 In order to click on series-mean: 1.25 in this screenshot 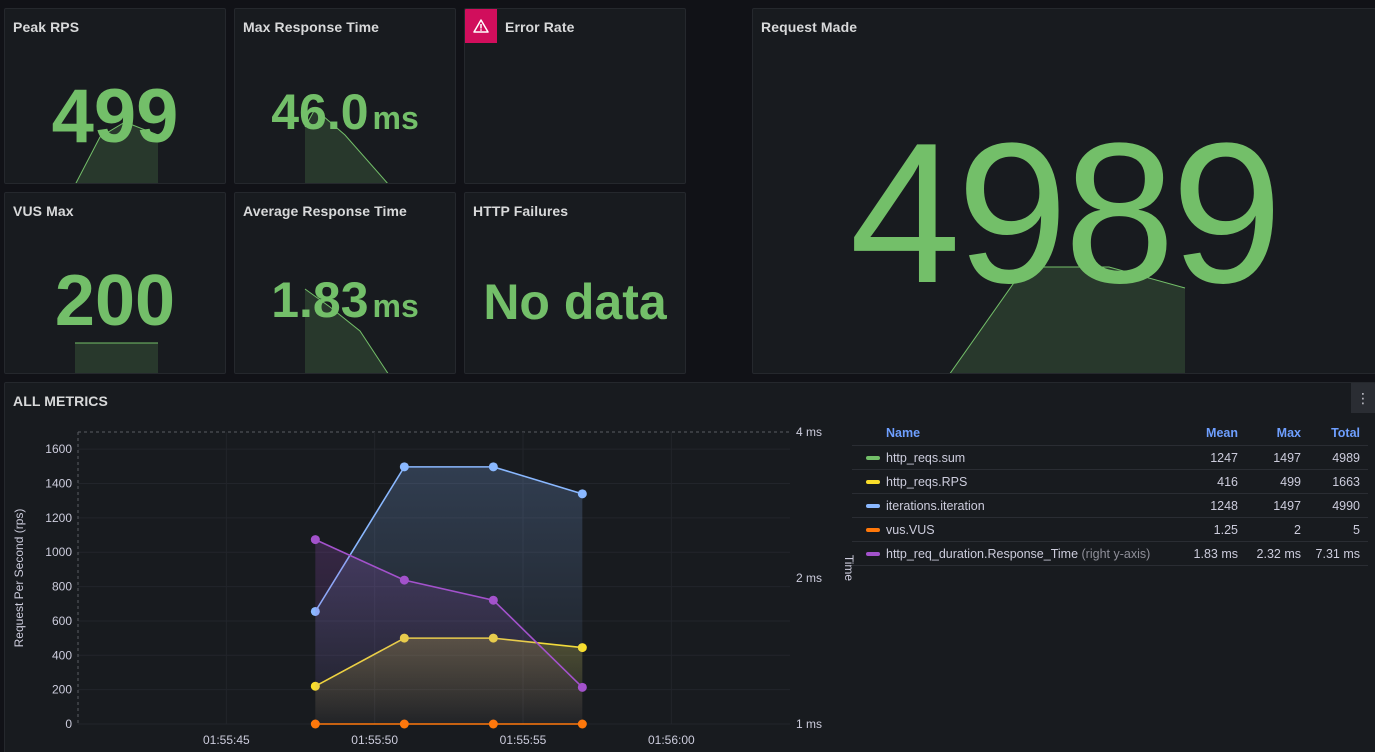, I will do `click(1225, 529)`.